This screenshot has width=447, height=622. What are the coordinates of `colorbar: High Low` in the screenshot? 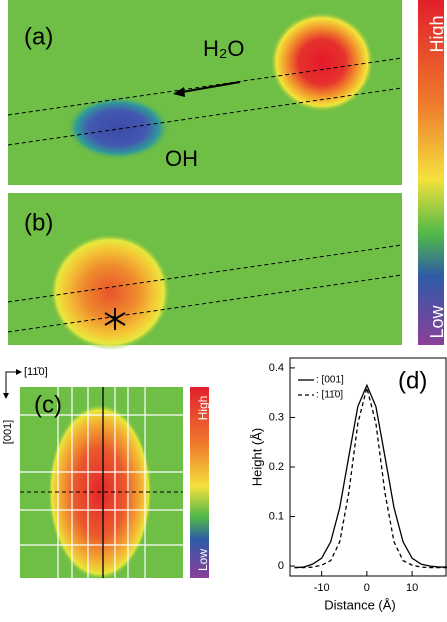 It's located at (432, 172).